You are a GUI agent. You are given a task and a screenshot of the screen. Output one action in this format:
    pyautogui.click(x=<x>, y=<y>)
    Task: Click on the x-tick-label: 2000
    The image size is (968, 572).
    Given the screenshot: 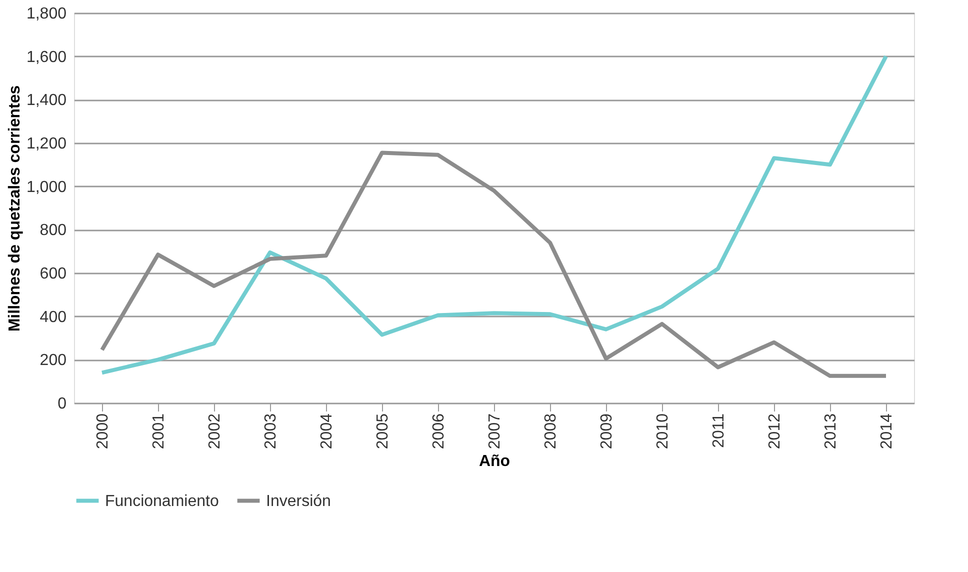 What is the action you would take?
    pyautogui.click(x=103, y=431)
    